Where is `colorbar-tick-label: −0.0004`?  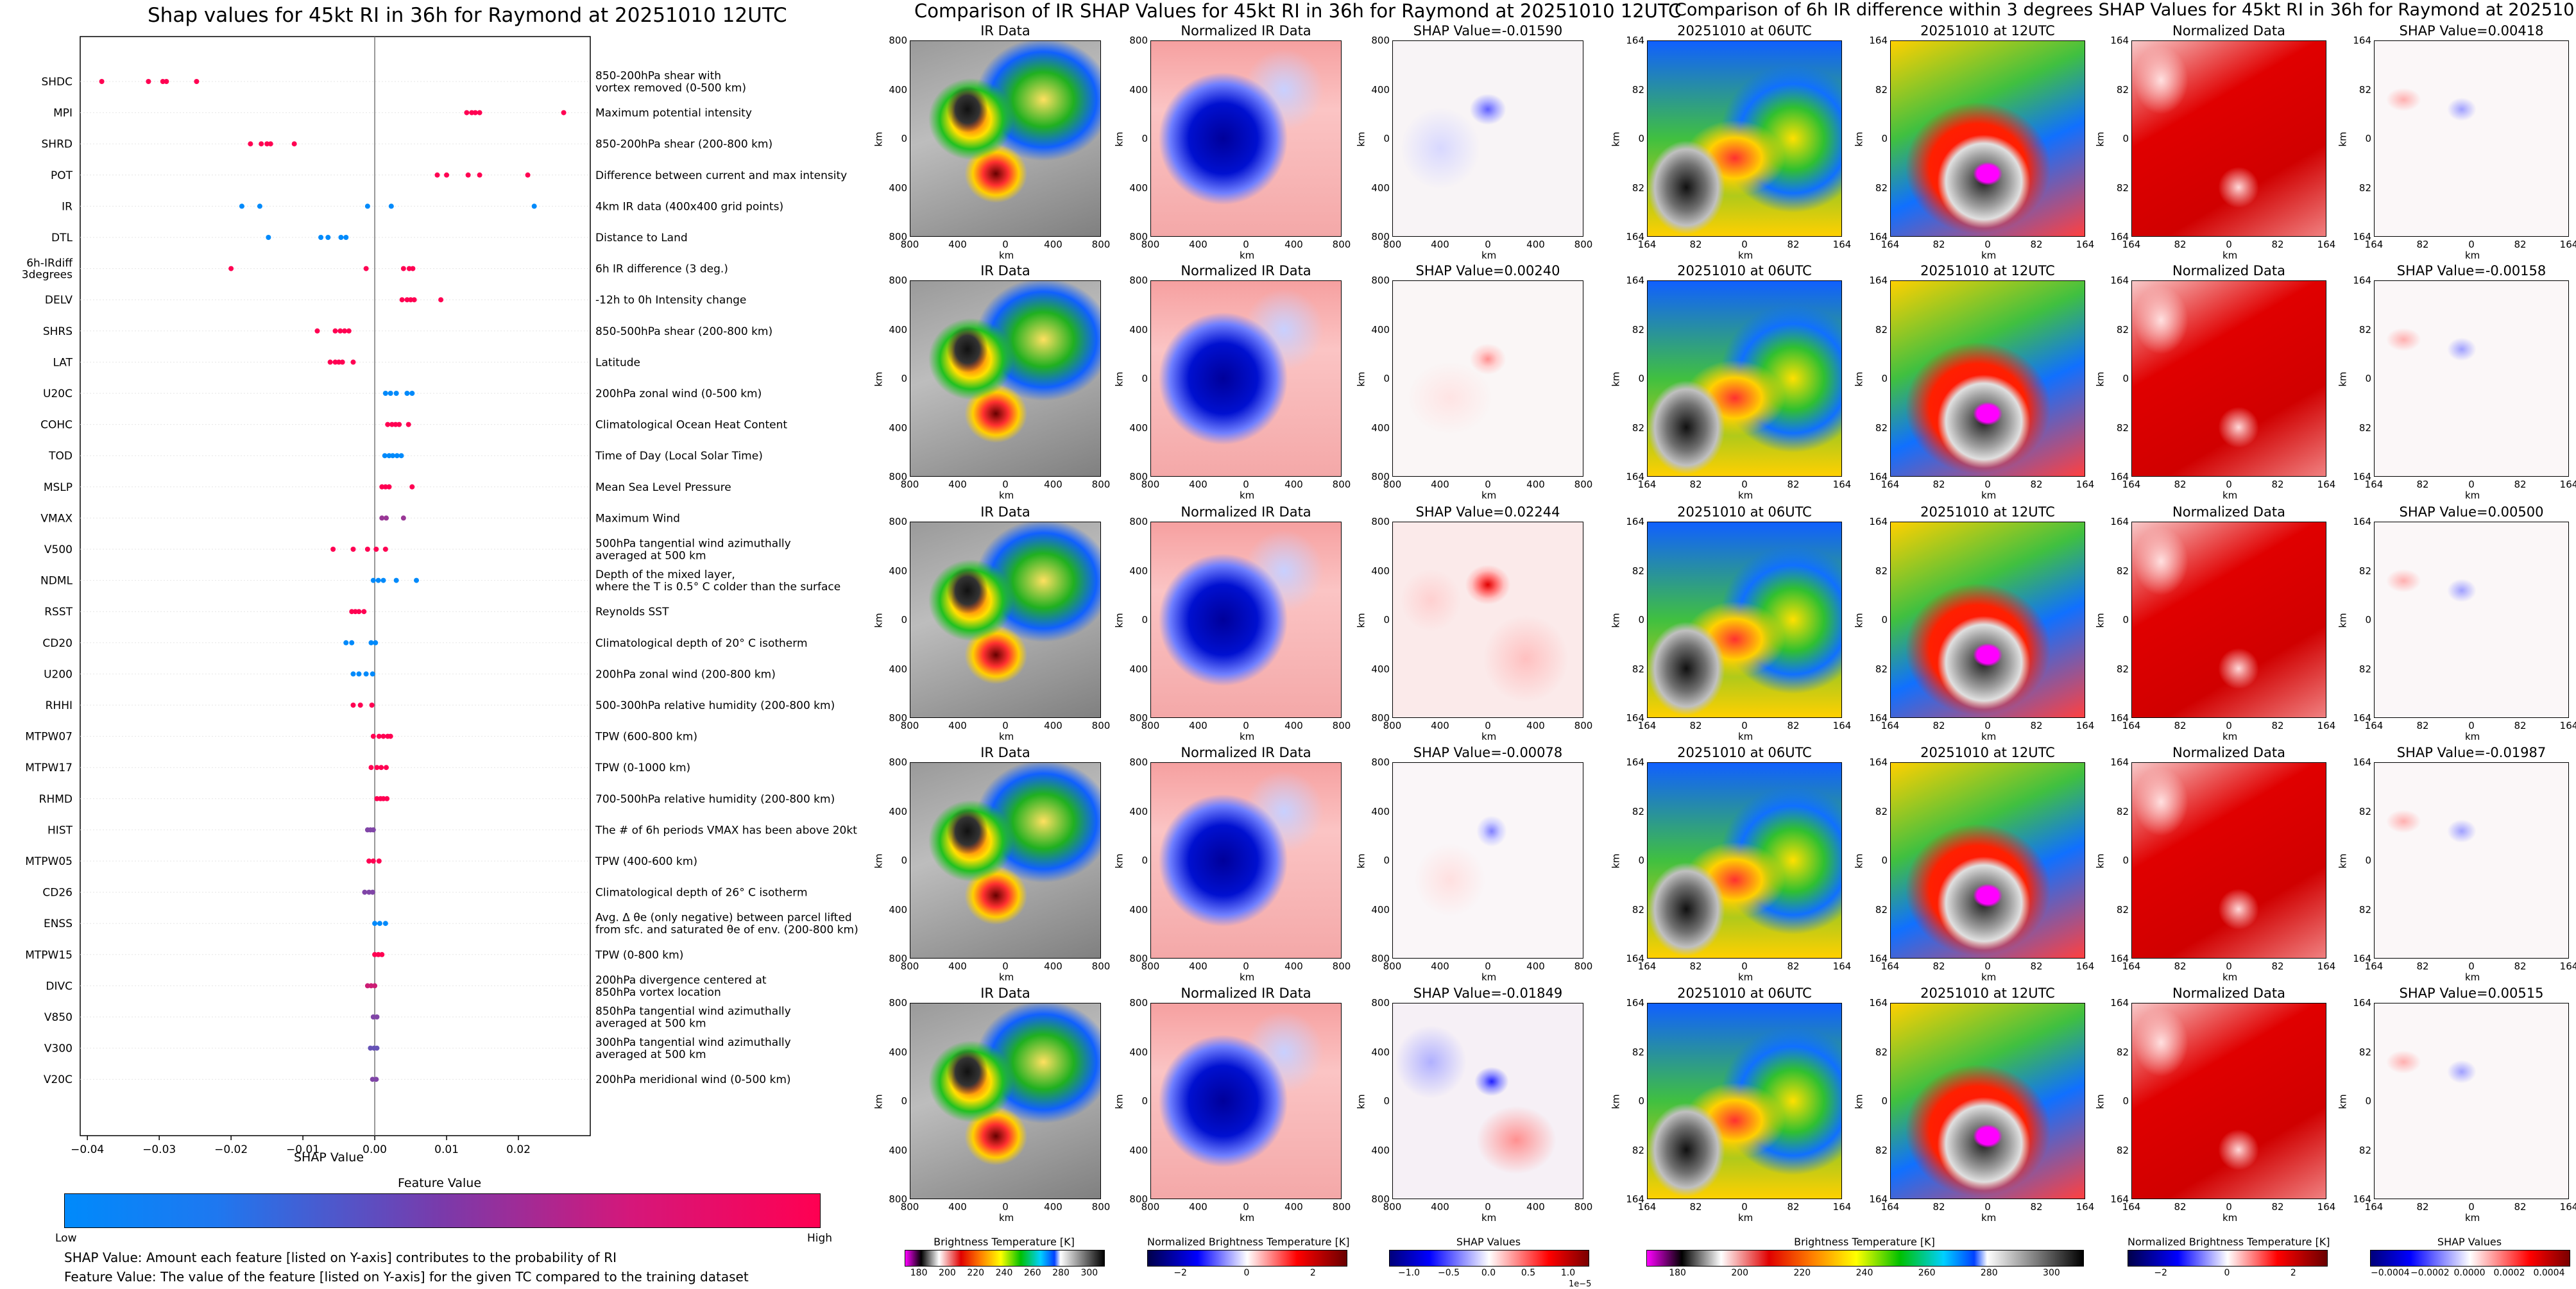
colorbar-tick-label: −0.0004 is located at coordinates (2390, 1273).